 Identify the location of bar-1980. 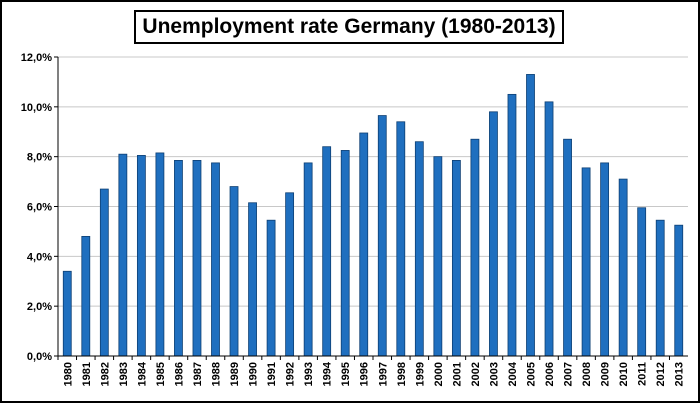
(67, 313).